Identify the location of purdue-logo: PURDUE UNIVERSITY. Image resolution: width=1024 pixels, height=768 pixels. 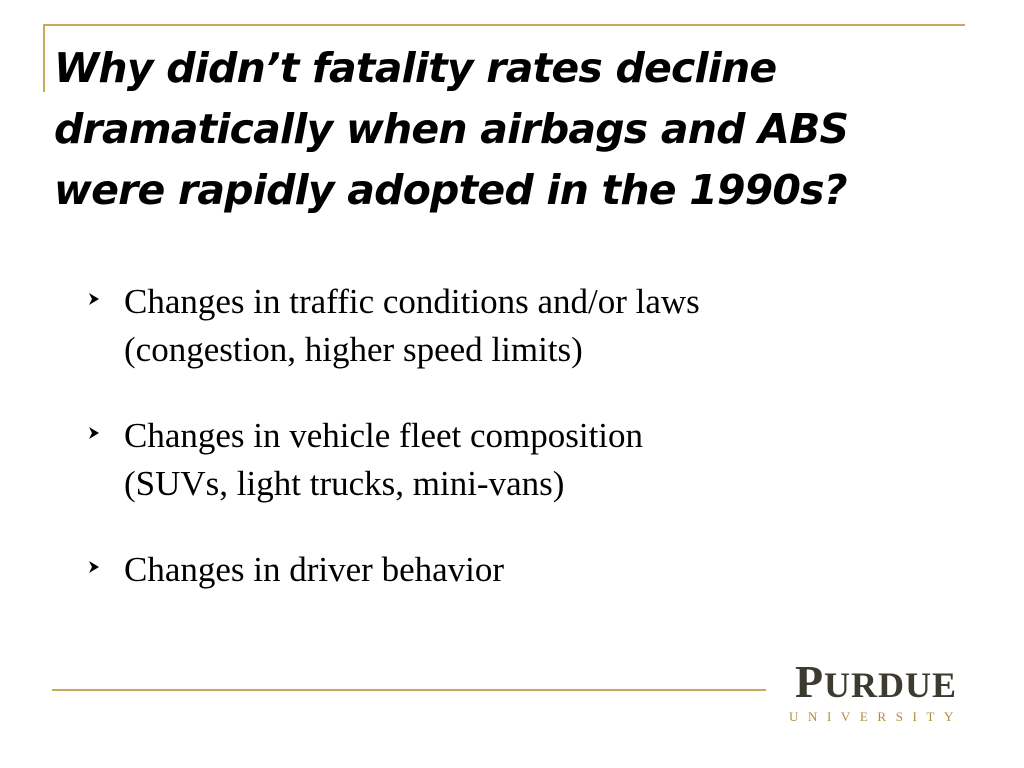
(878, 692).